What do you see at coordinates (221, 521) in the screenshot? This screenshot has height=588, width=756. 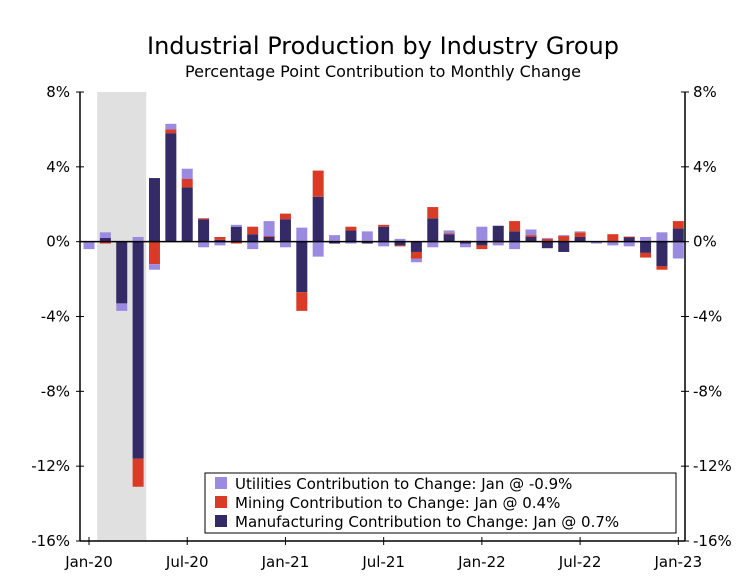 I see `legend-swatch-manufacturing` at bounding box center [221, 521].